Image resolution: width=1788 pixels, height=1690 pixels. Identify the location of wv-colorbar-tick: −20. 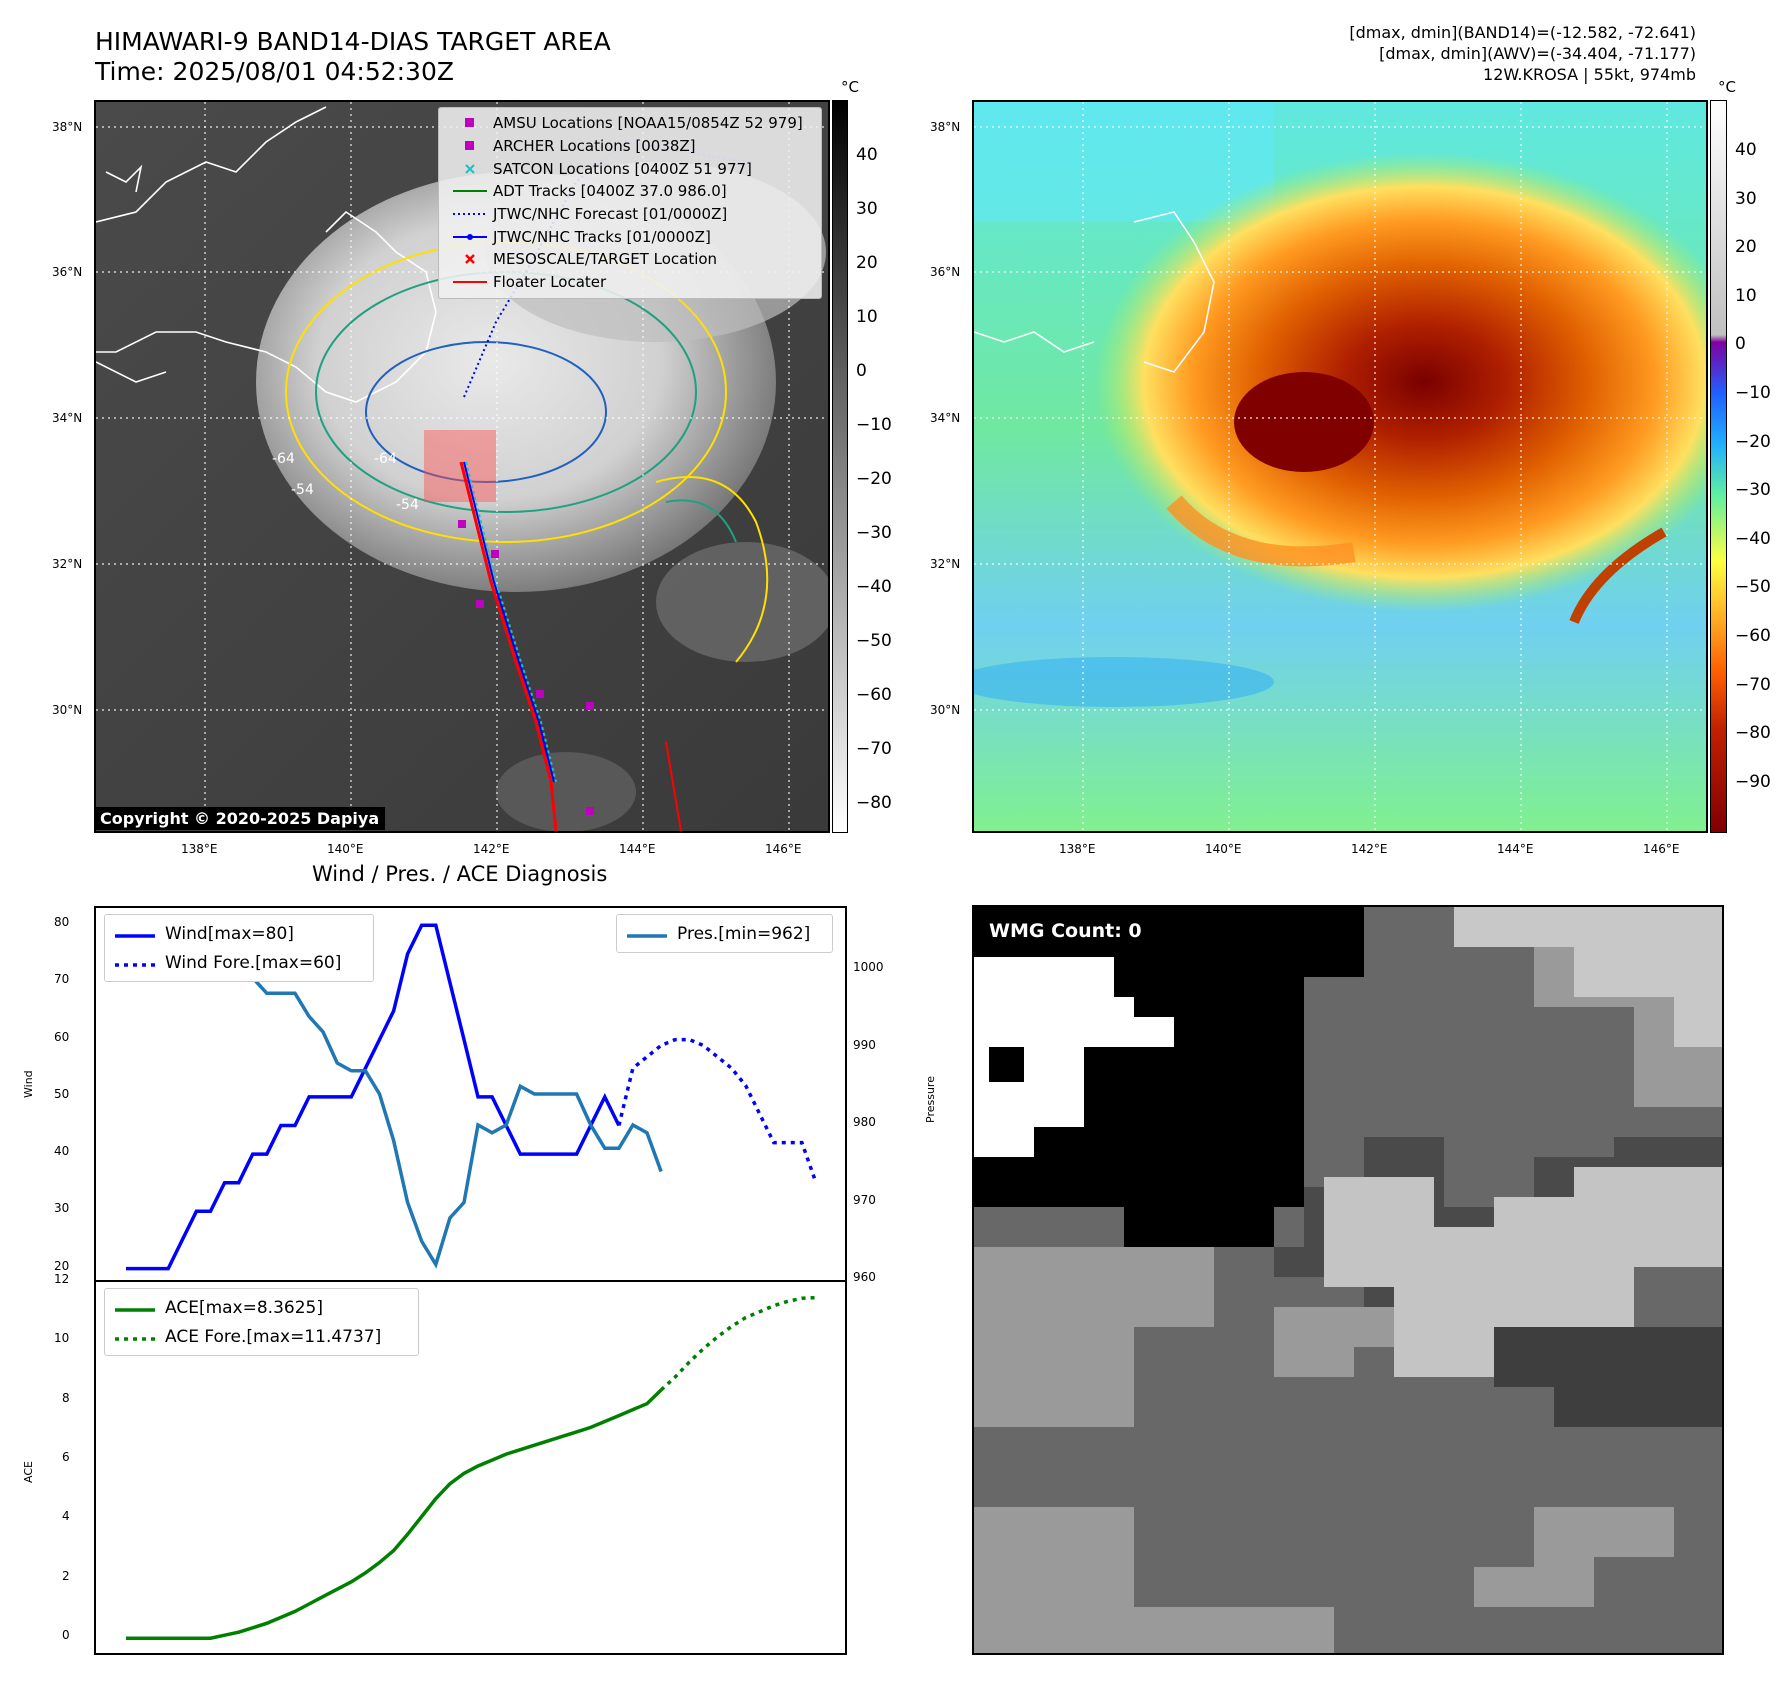
(1753, 441).